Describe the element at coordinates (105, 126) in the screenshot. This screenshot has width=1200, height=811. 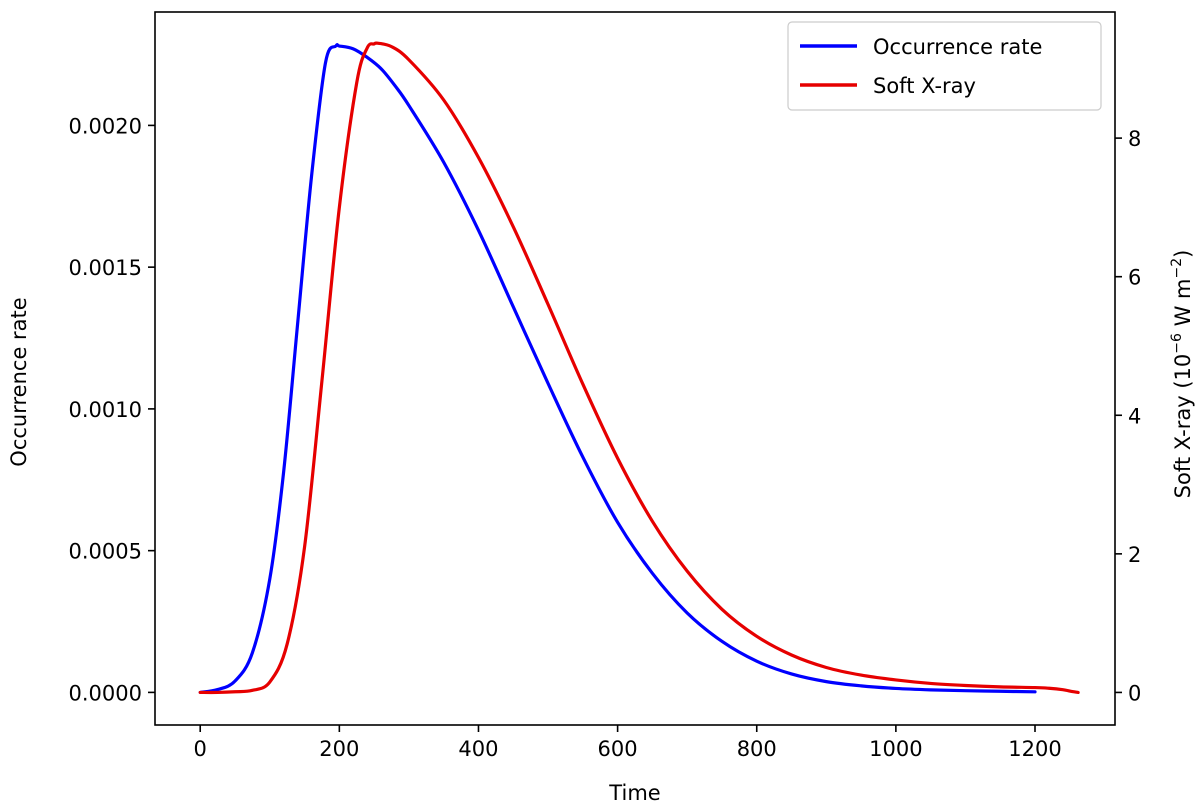
I see `y-left-tick-label: 0.0020` at that location.